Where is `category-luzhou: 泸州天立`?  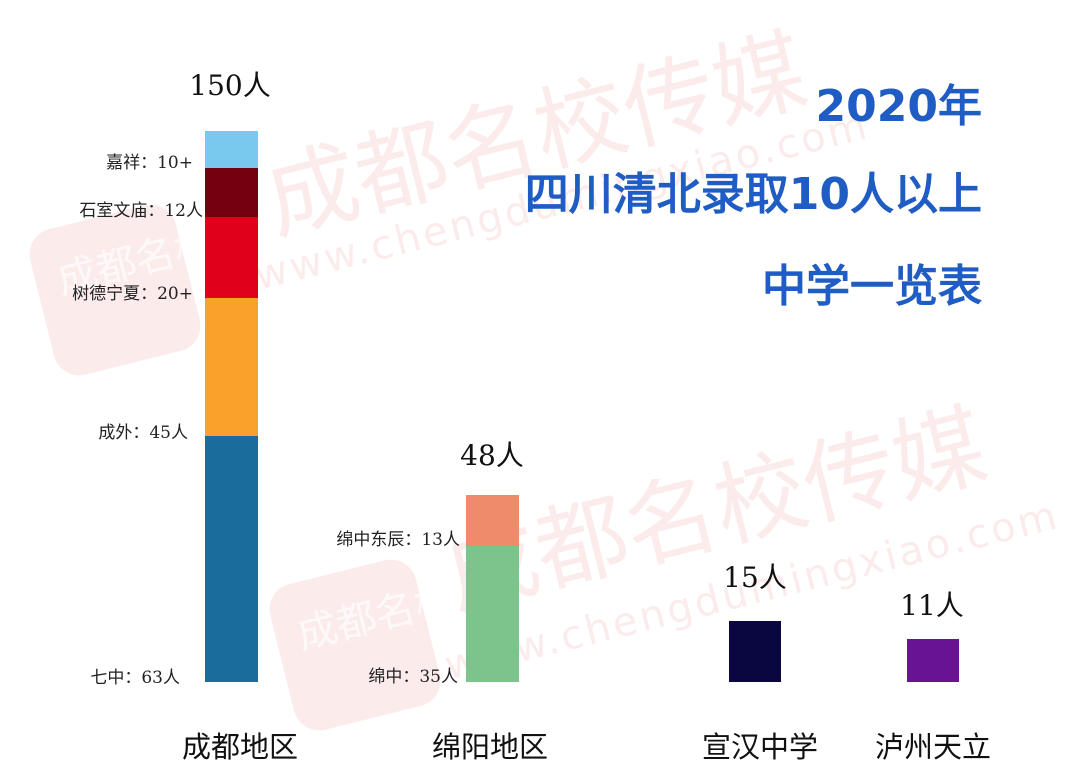
category-luzhou: 泸州天立 is located at coordinates (932, 747).